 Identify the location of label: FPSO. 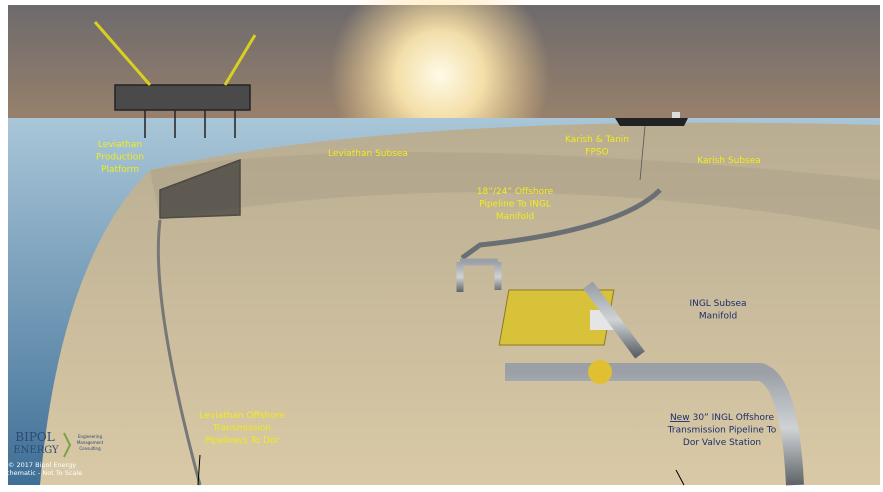
(596, 153).